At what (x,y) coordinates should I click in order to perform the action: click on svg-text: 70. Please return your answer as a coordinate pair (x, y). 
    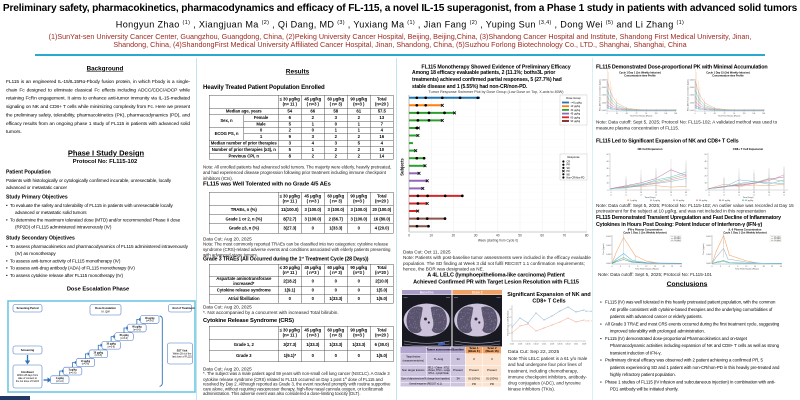
    Looking at the image, I should click on (565, 236).